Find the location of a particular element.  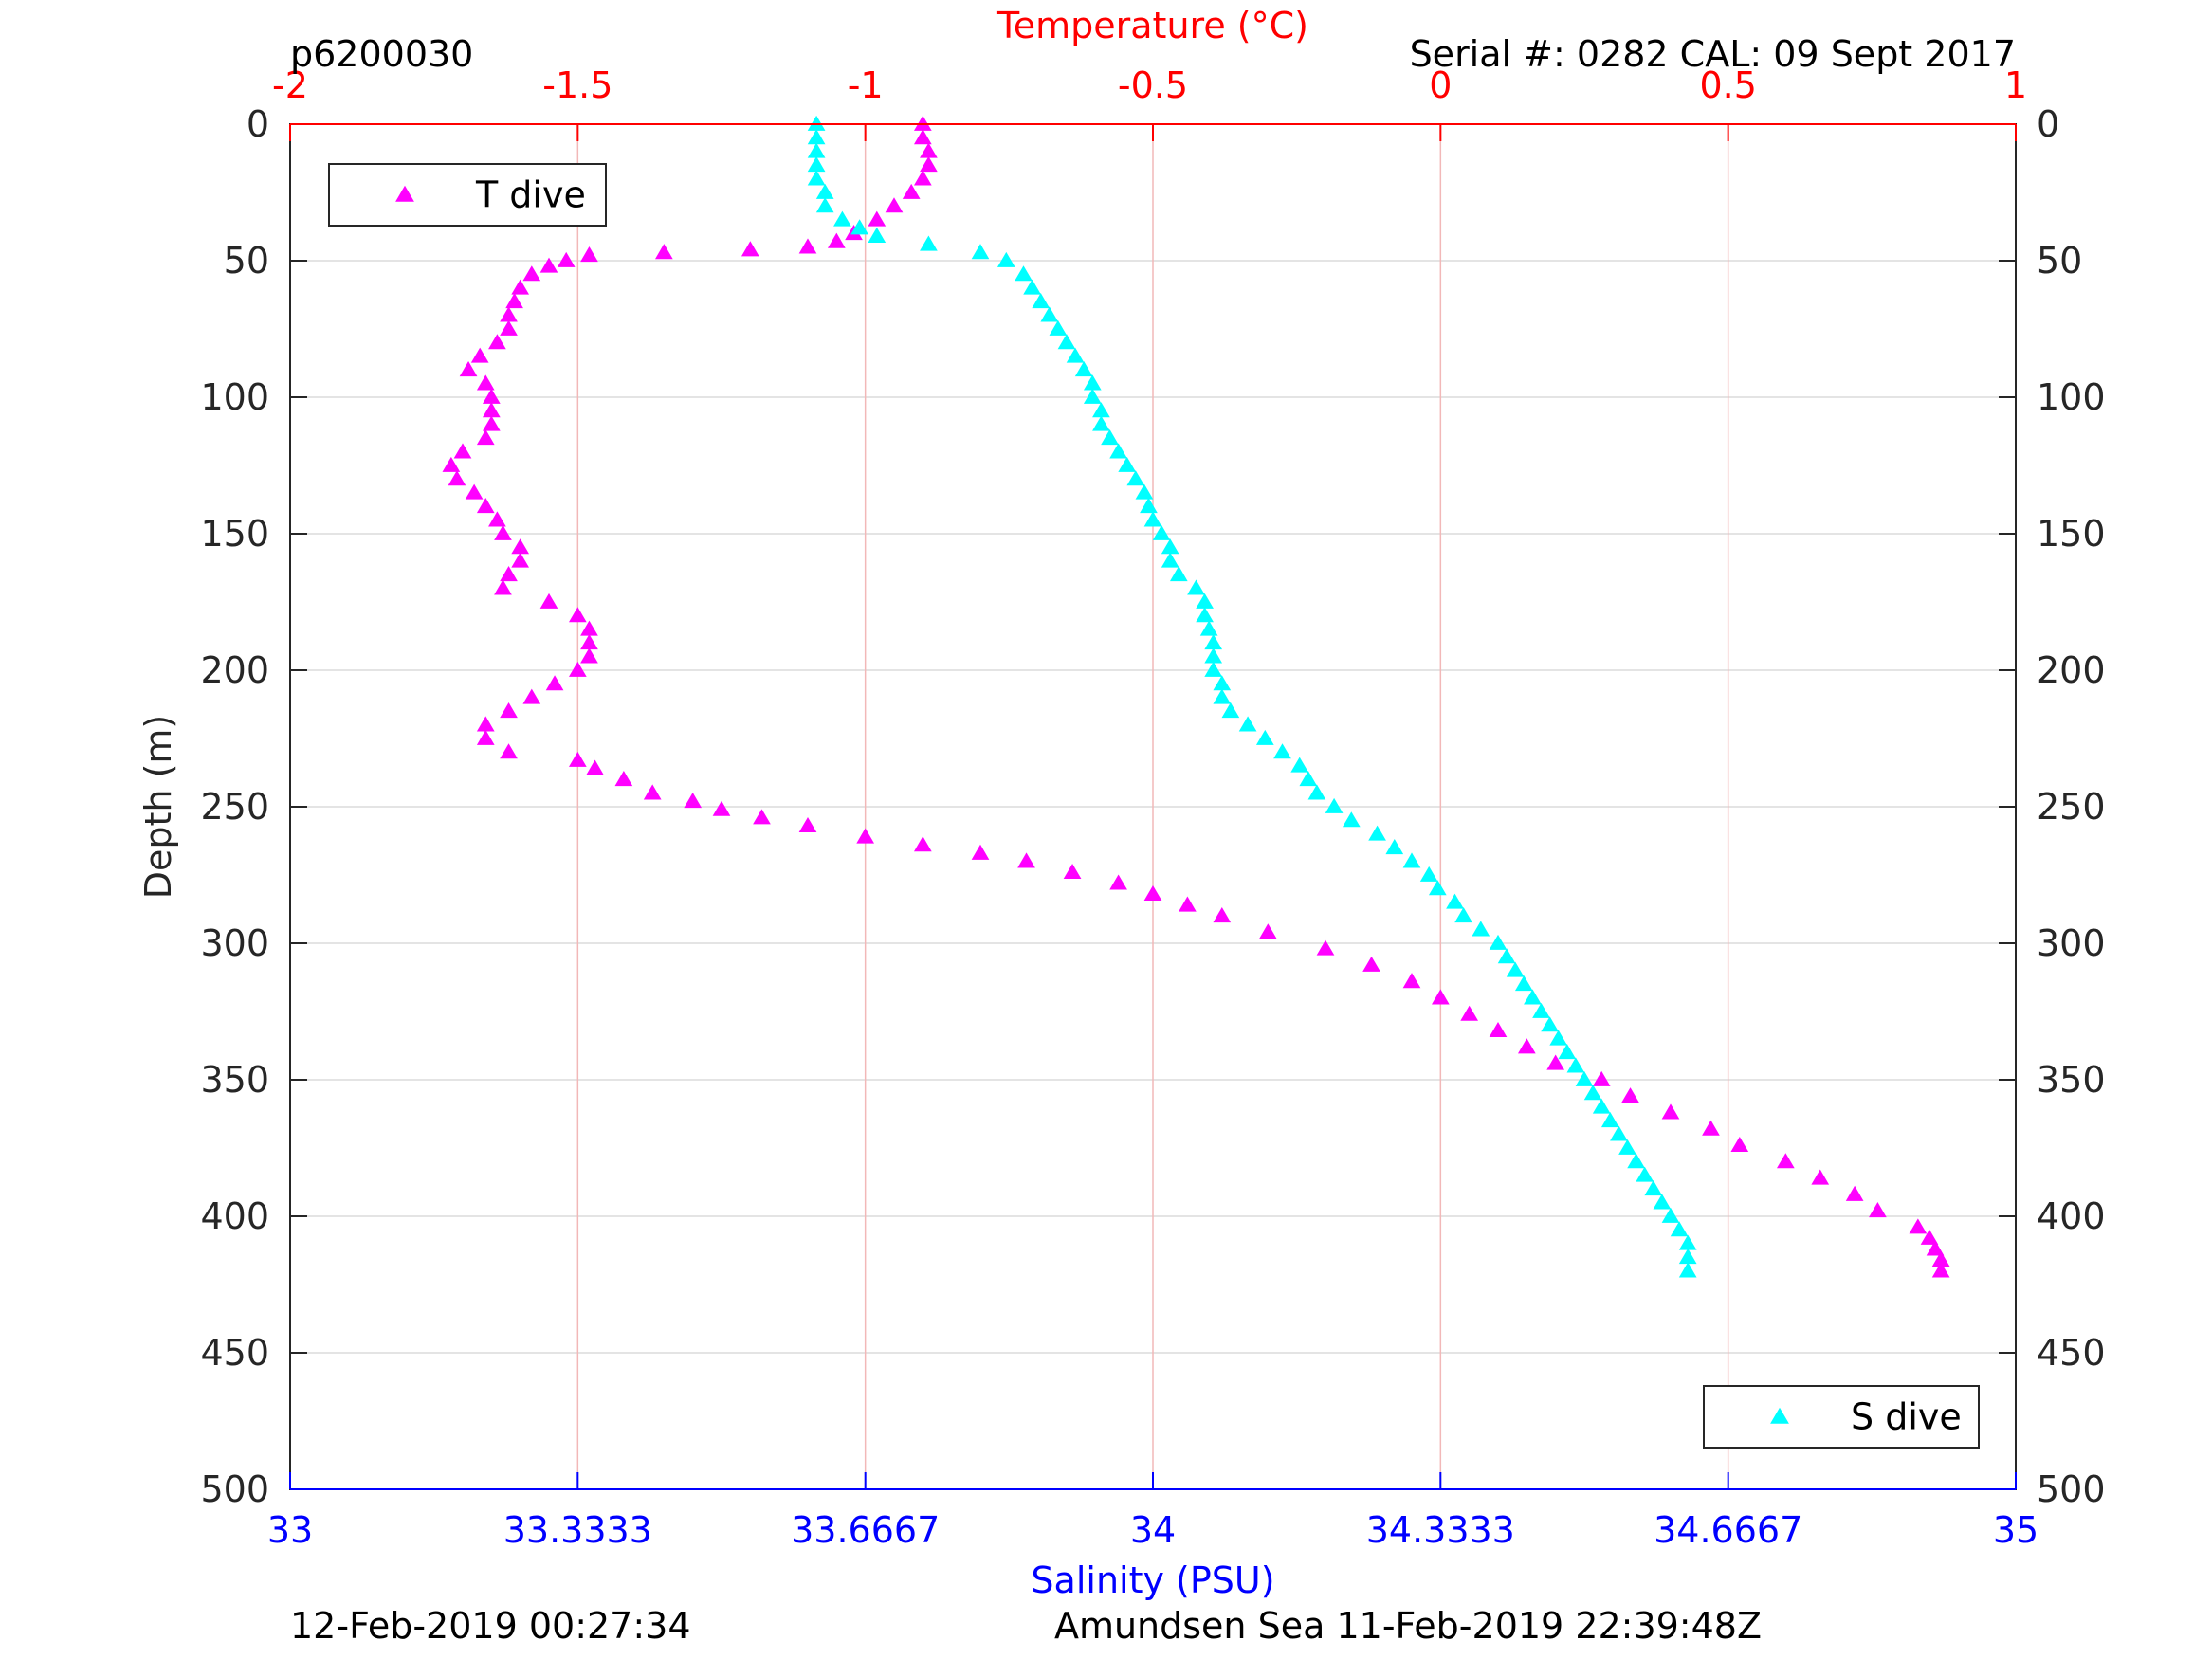

processing-date-label: 12-Feb-2019 00:27:34 is located at coordinates (490, 1626).